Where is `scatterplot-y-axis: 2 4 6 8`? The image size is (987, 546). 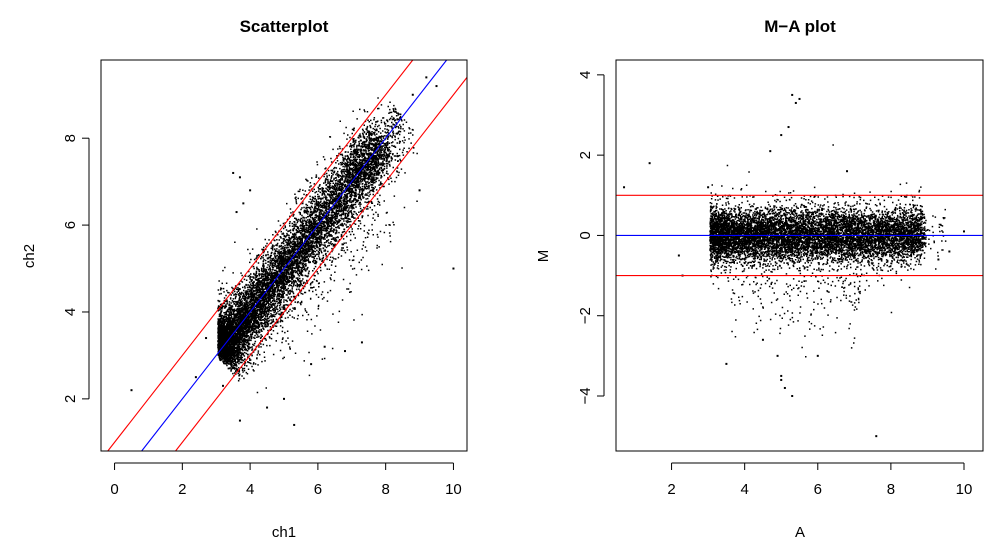 scatterplot-y-axis: 2 4 6 8 is located at coordinates (76, 268).